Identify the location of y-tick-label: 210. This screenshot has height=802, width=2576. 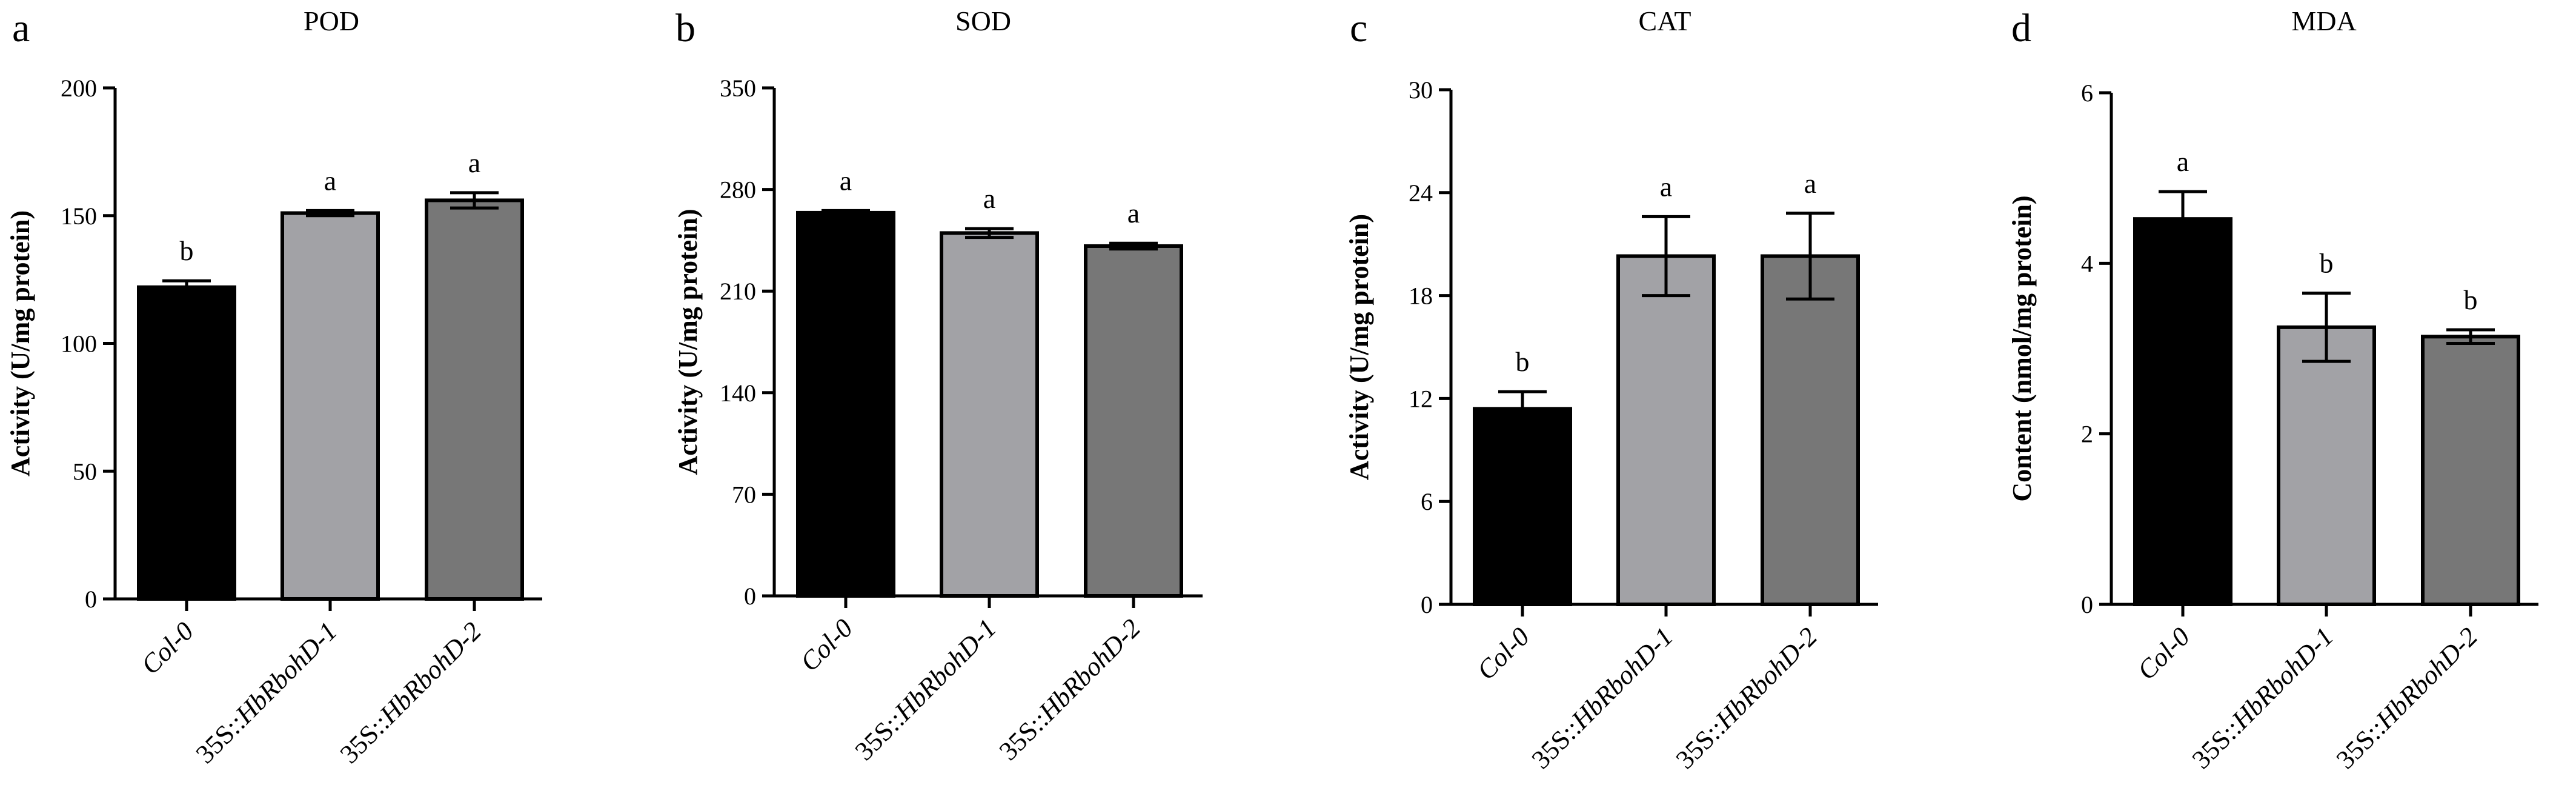
(738, 291).